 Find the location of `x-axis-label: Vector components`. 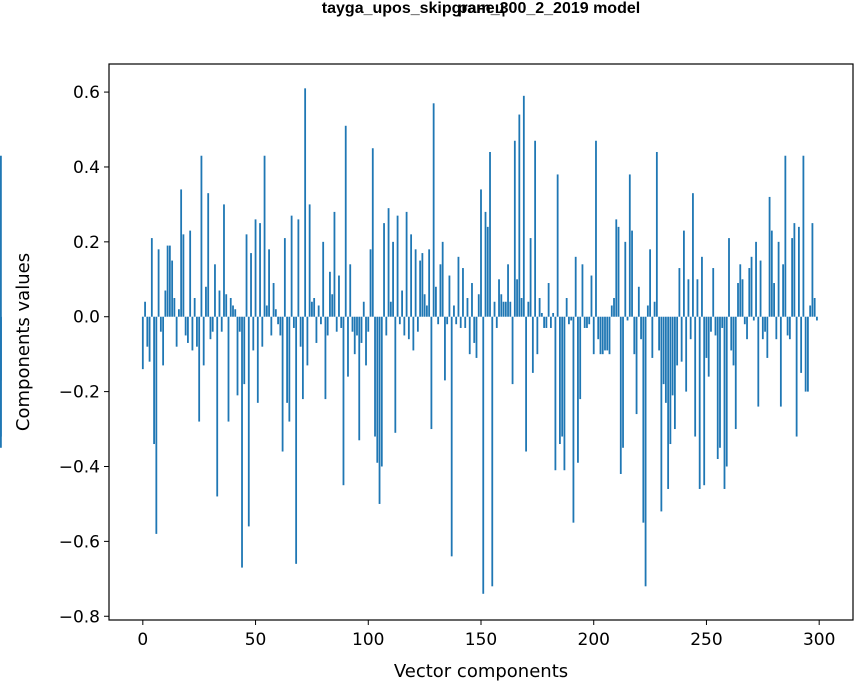

x-axis-label: Vector components is located at coordinates (481, 671).